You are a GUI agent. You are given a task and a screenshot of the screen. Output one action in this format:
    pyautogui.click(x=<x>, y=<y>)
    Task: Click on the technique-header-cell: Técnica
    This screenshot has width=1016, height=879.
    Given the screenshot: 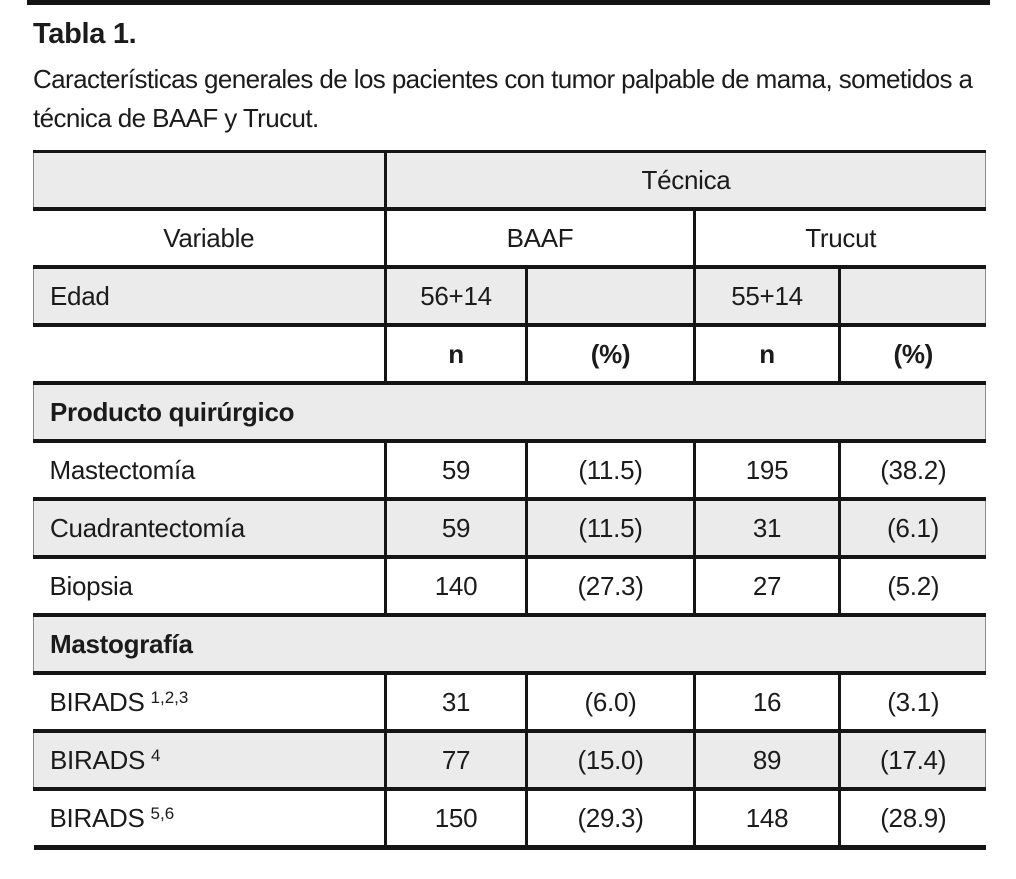 What is the action you would take?
    pyautogui.click(x=685, y=181)
    